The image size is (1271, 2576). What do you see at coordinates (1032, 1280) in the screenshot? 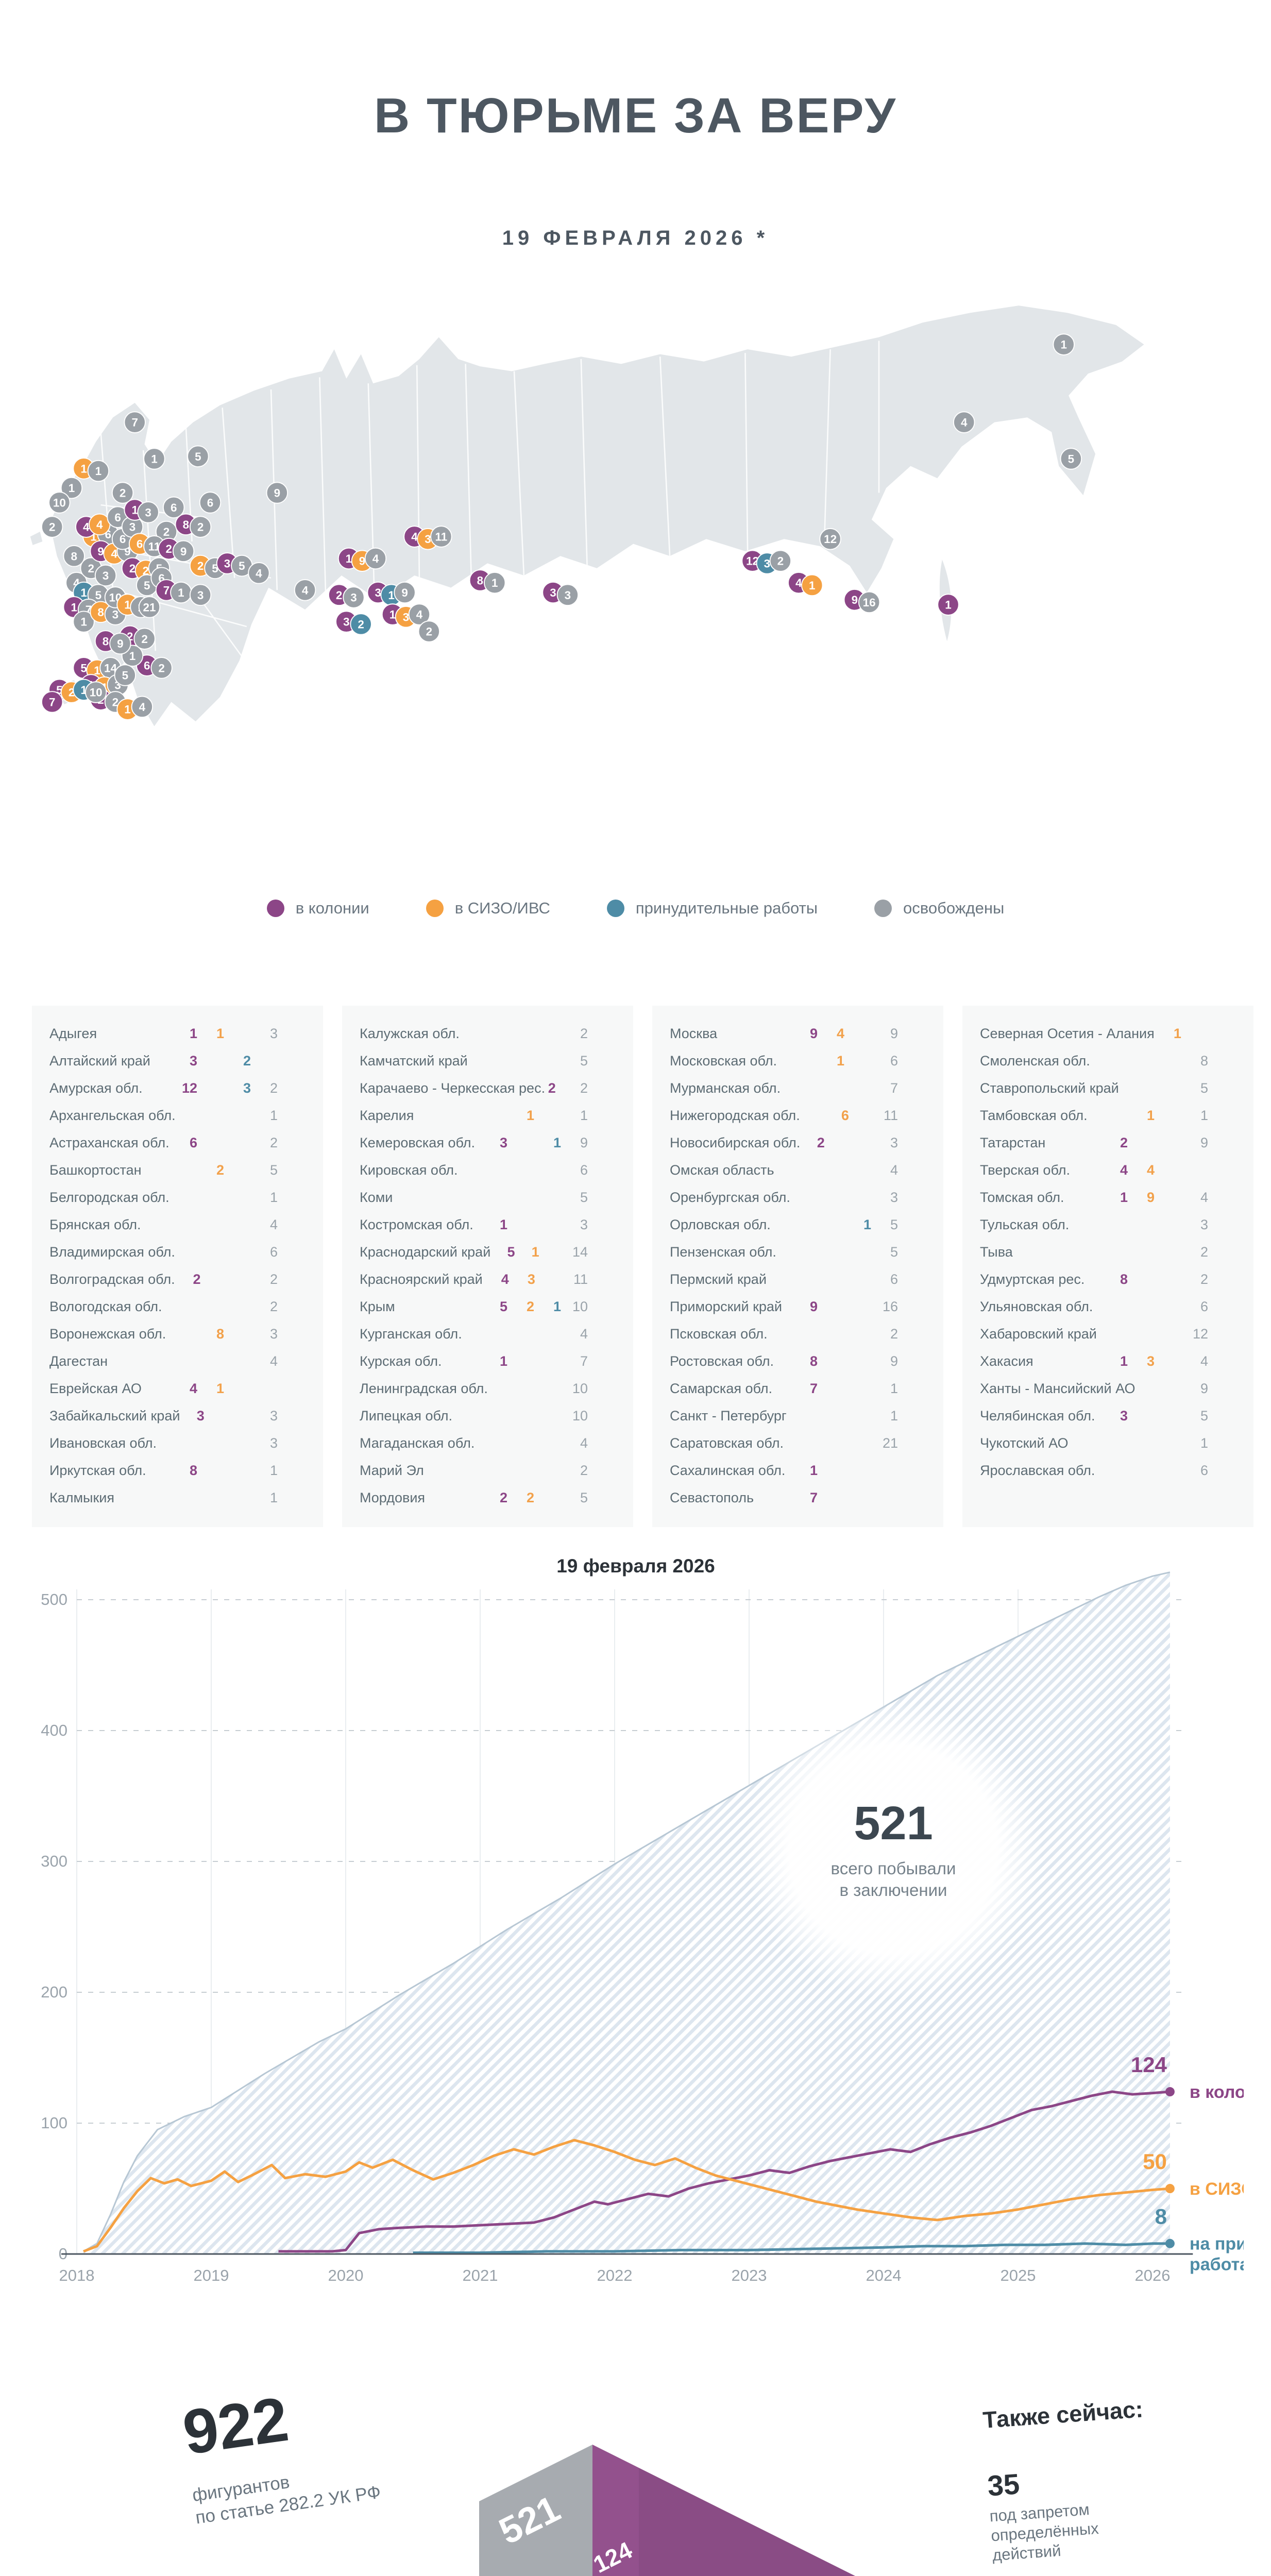
I see `region-name: Удмуртская рес.` at bounding box center [1032, 1280].